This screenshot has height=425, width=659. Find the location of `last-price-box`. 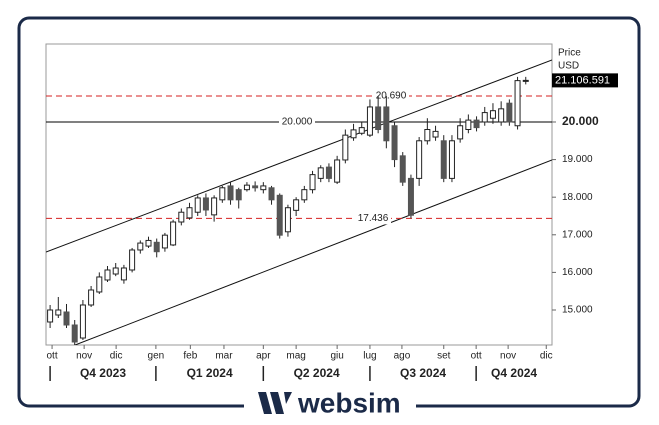

last-price-box is located at coordinates (585, 80).